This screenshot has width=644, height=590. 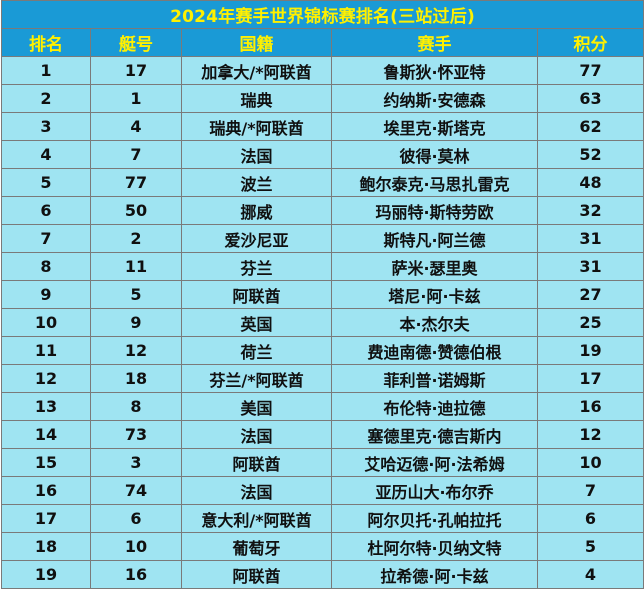 I want to click on table-row: 15 3 阿联酋 艾哈迈德·阿·法希姆 10, so click(x=322, y=462).